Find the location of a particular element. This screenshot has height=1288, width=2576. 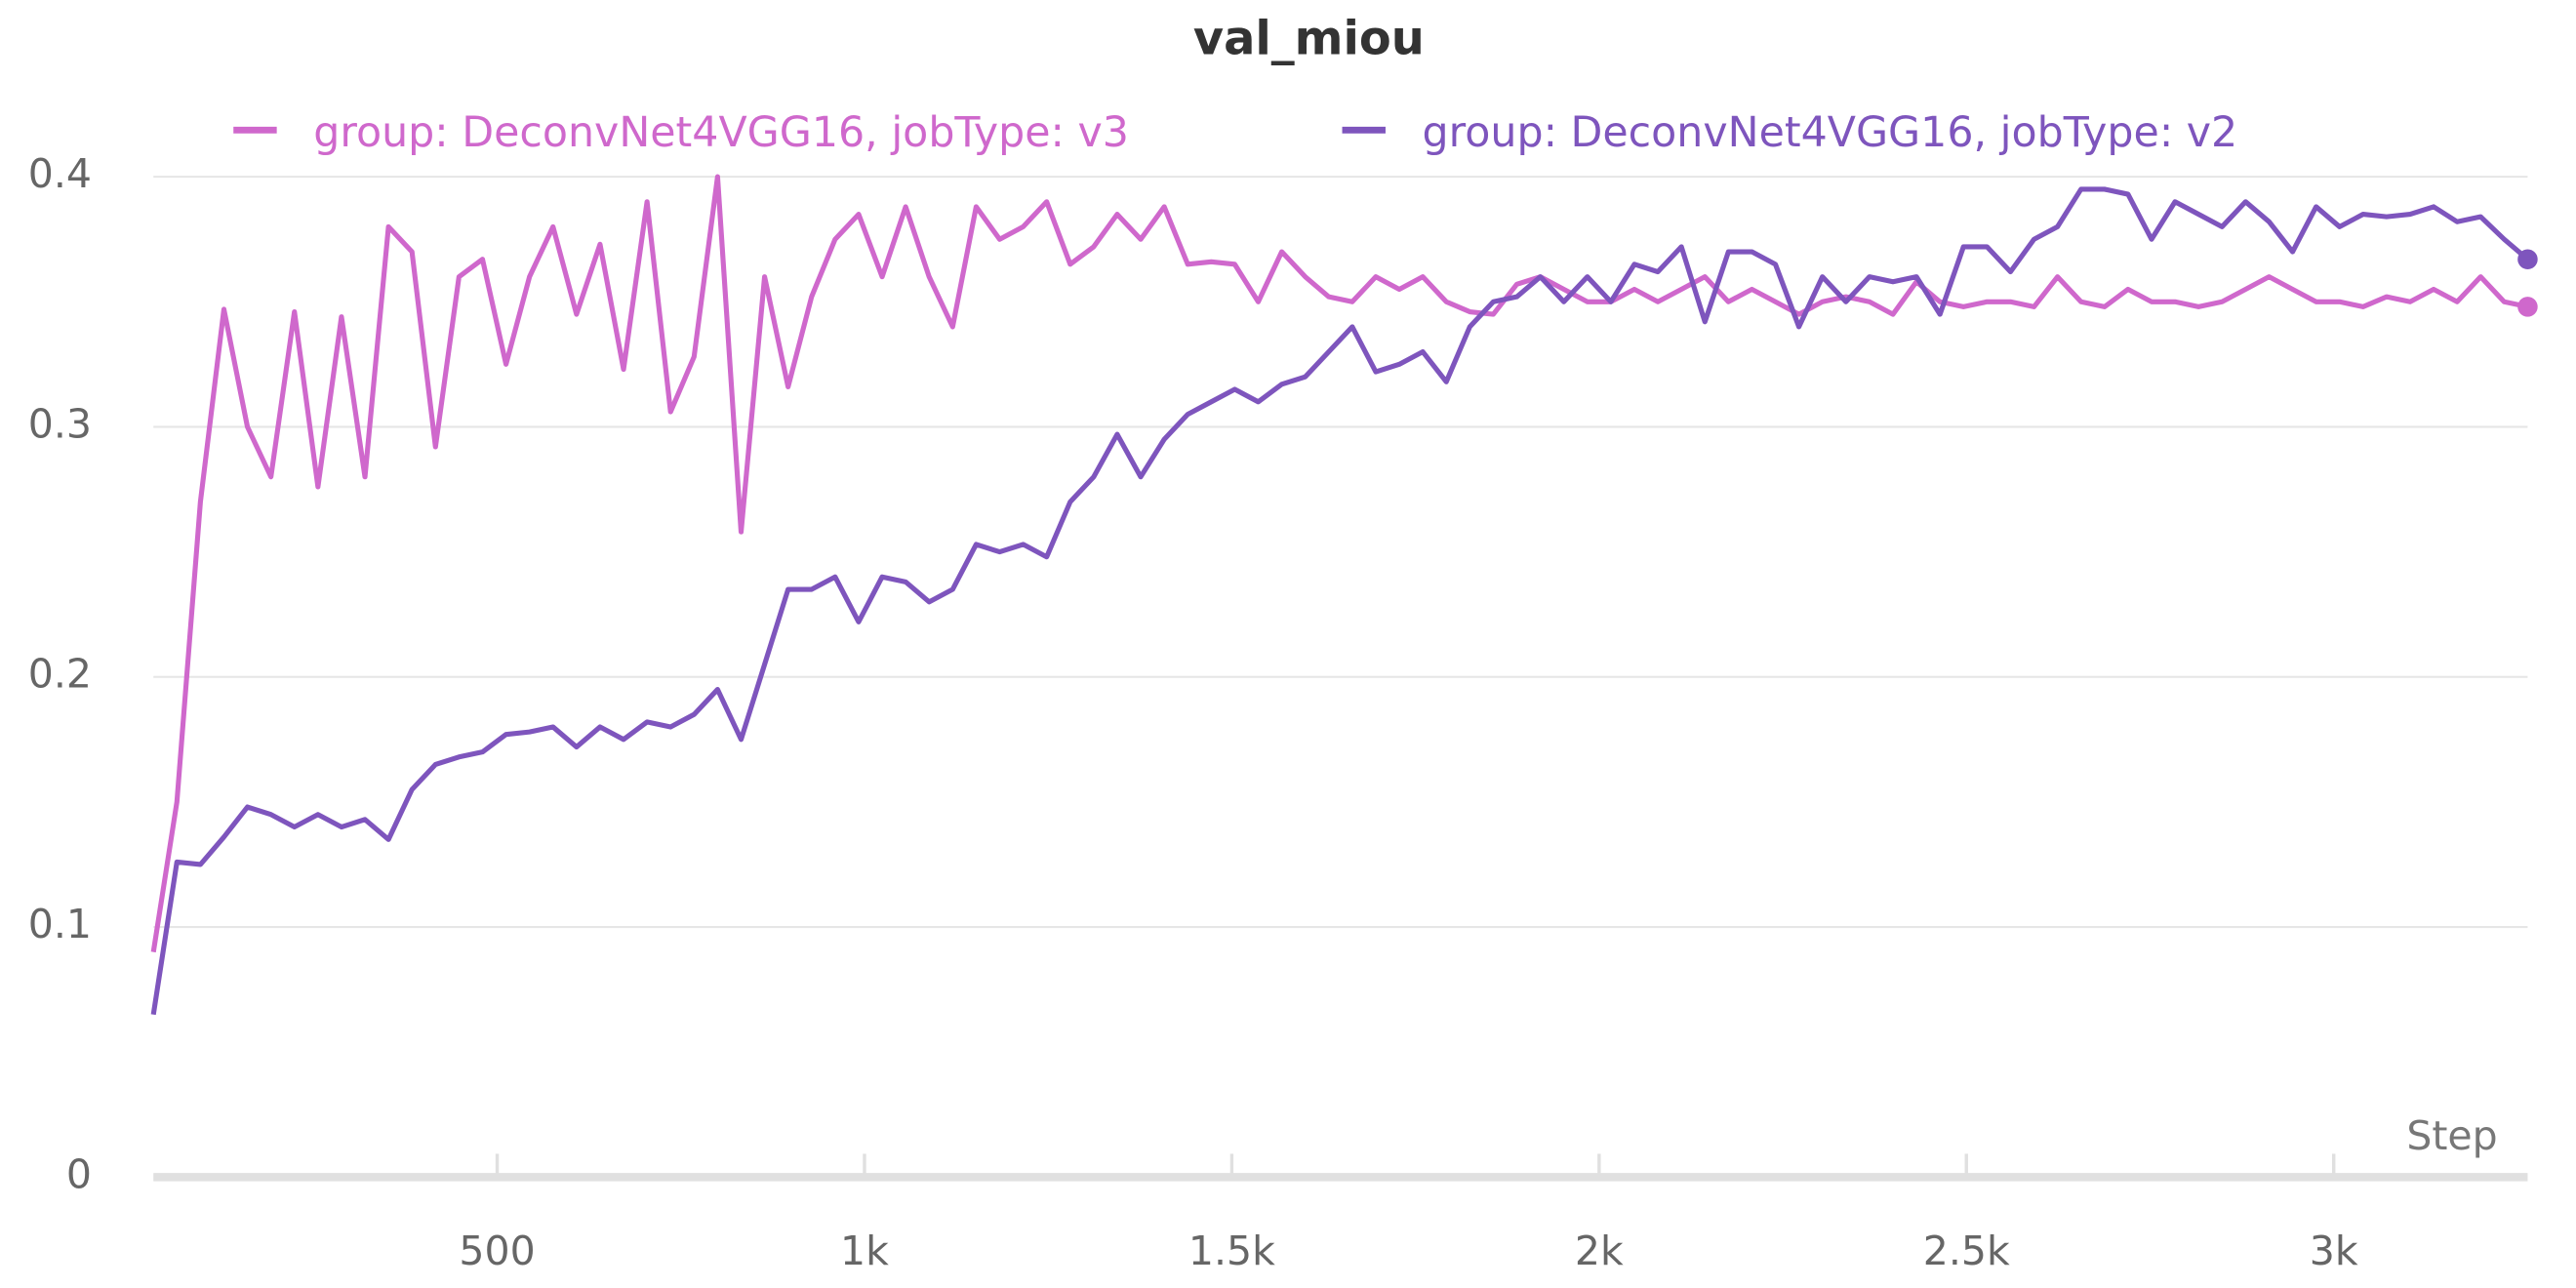

y-tick-label: 0 is located at coordinates (79, 1173).